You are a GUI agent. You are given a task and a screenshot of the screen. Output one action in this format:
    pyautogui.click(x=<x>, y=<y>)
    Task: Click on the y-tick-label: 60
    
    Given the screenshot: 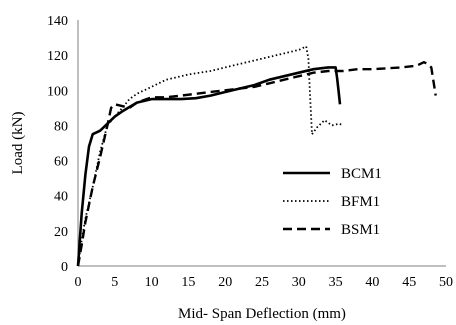 What is the action you would take?
    pyautogui.click(x=61, y=162)
    